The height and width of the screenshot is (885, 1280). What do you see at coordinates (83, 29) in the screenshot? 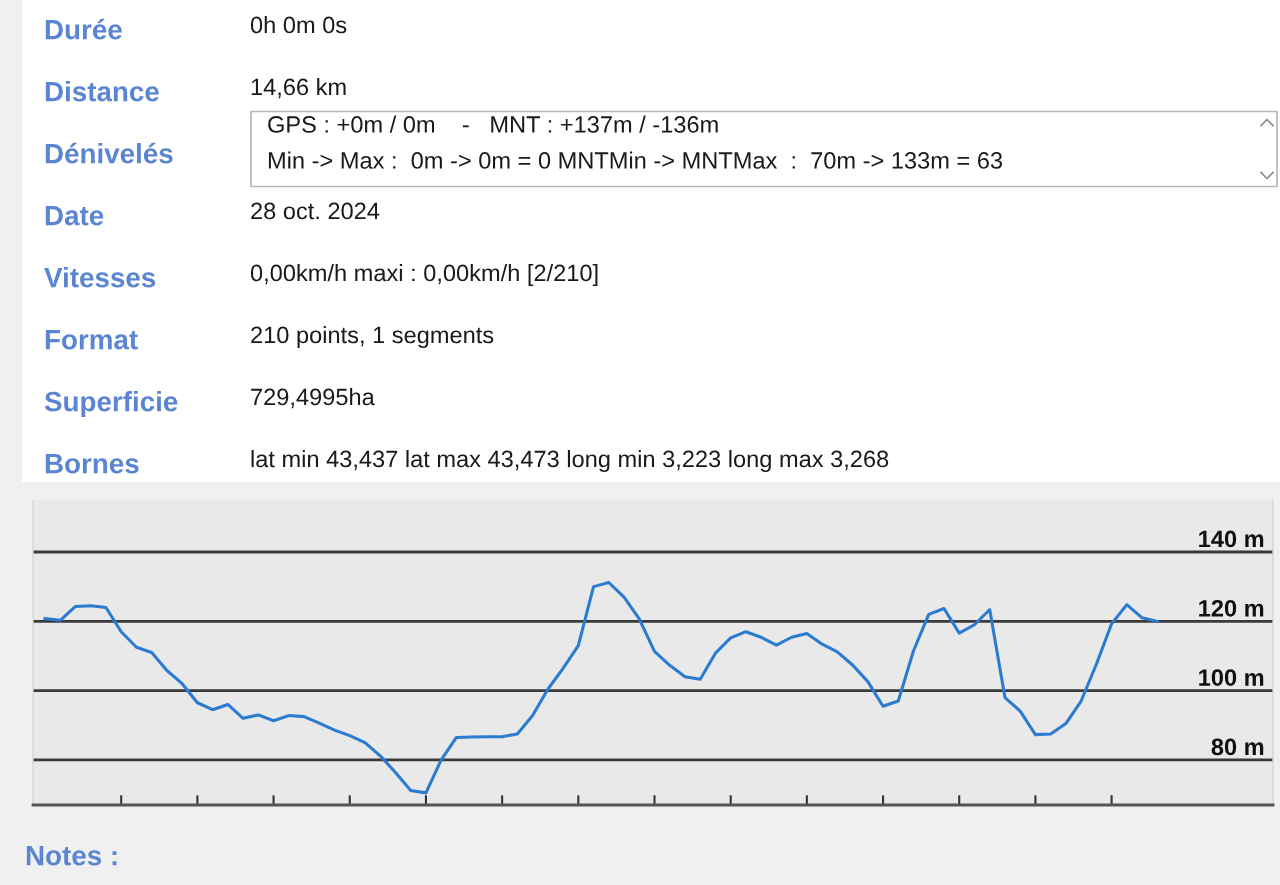
I see `category-label: Durée` at bounding box center [83, 29].